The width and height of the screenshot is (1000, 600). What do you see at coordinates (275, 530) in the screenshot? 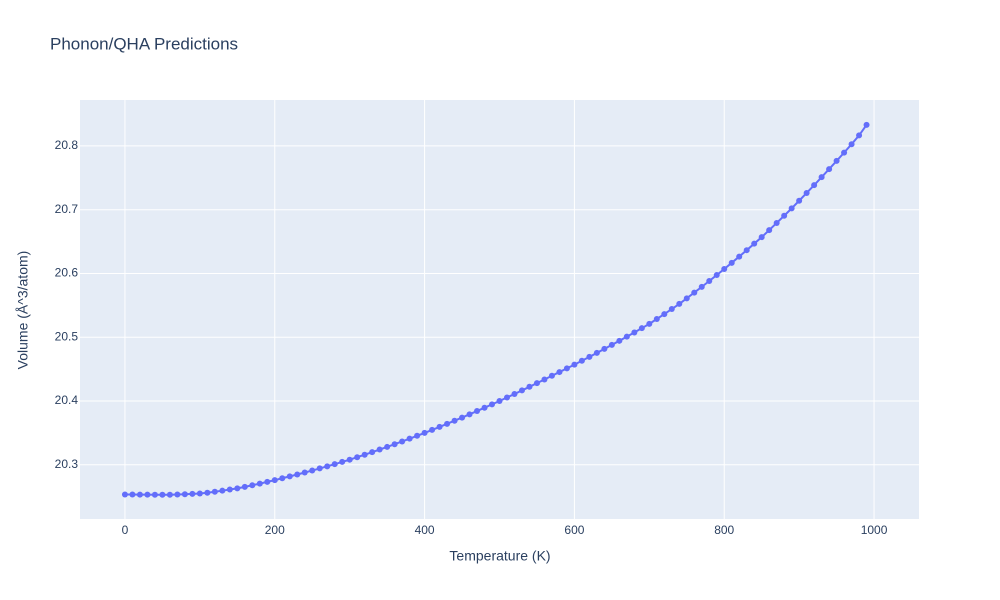
I see `x-tick-label: 200` at bounding box center [275, 530].